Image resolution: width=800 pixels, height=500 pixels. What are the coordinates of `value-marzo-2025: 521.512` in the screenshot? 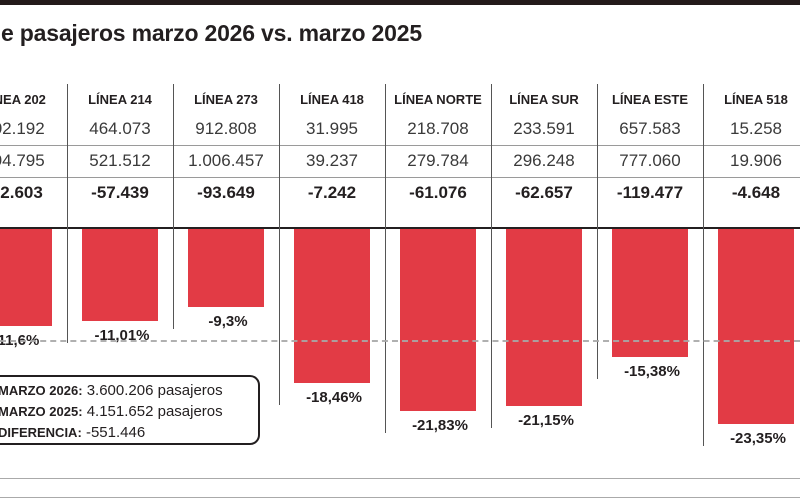 It's located at (120, 160).